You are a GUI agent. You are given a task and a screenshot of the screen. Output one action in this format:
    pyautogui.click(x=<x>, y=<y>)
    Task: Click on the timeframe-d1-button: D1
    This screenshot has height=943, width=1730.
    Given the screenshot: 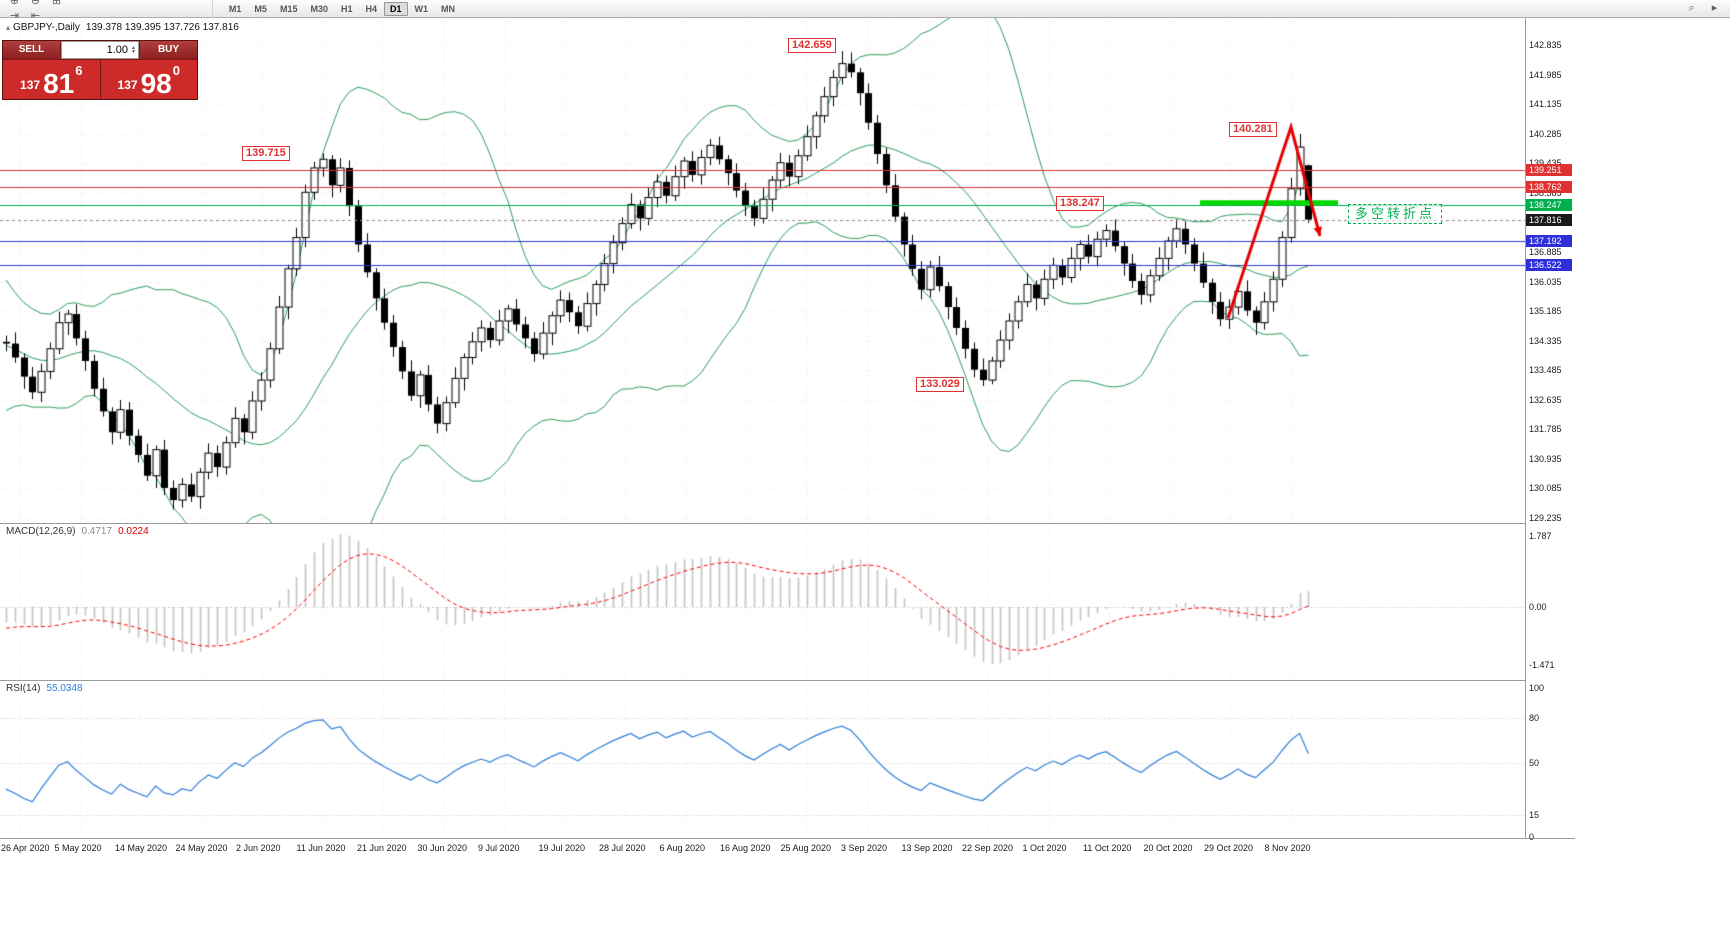 What is the action you would take?
    pyautogui.click(x=396, y=8)
    